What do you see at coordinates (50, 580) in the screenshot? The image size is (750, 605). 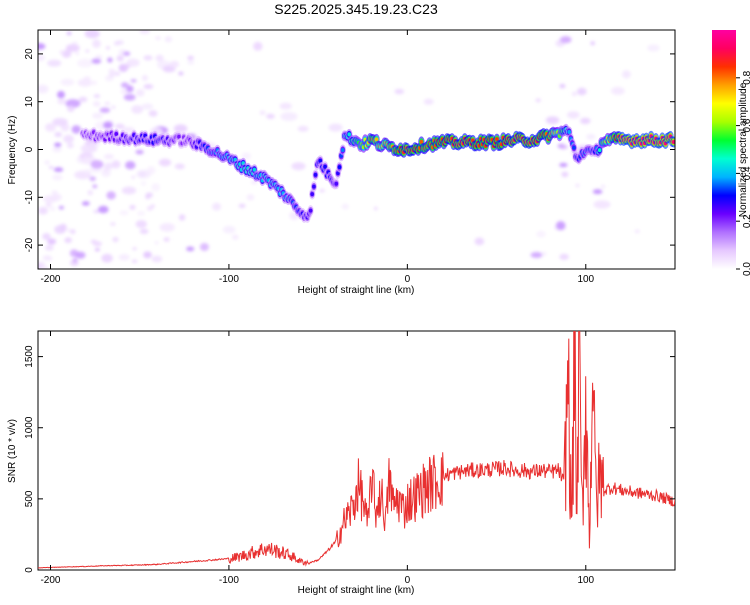 I see `x-tick-label: -200` at bounding box center [50, 580].